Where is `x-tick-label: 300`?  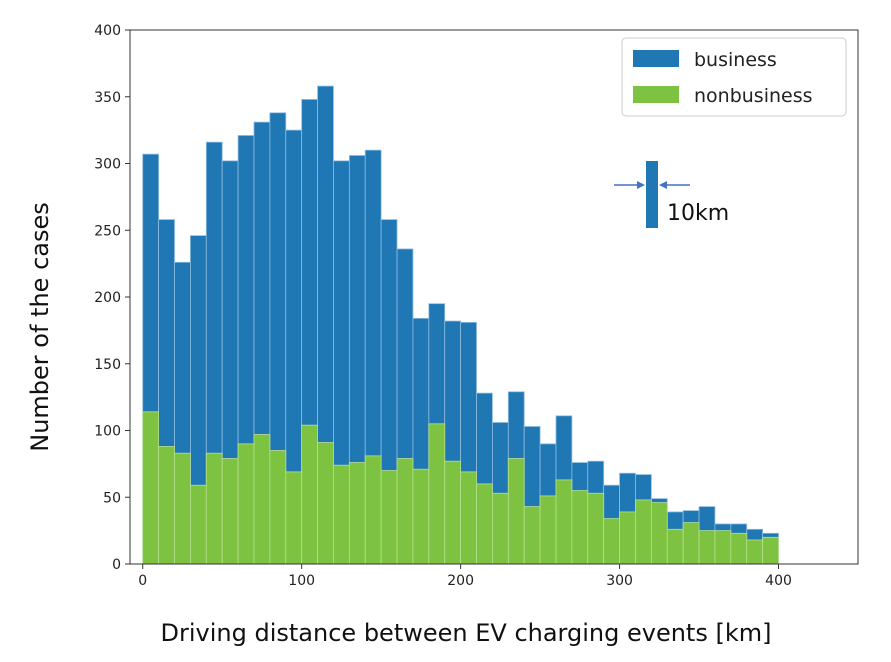
x-tick-label: 300 is located at coordinates (619, 581).